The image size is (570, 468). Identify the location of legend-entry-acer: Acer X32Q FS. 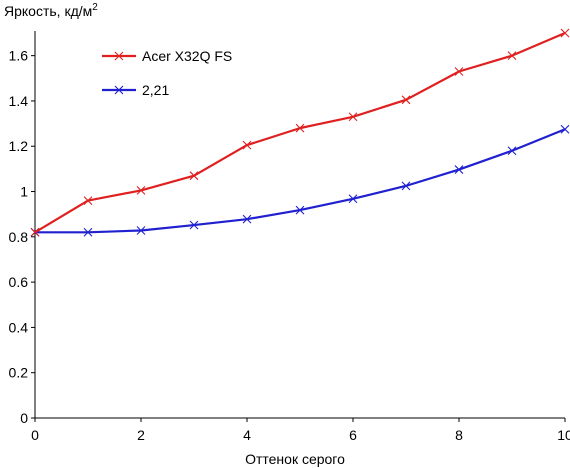
(167, 56).